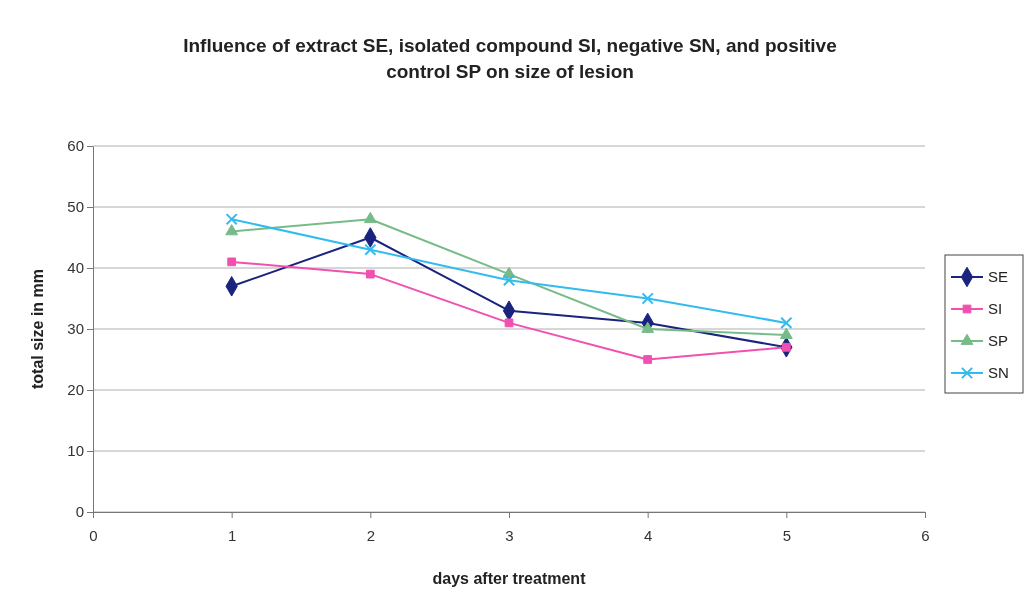 The height and width of the screenshot is (616, 1035). Describe the element at coordinates (998, 372) in the screenshot. I see `legend-label: SN` at that location.